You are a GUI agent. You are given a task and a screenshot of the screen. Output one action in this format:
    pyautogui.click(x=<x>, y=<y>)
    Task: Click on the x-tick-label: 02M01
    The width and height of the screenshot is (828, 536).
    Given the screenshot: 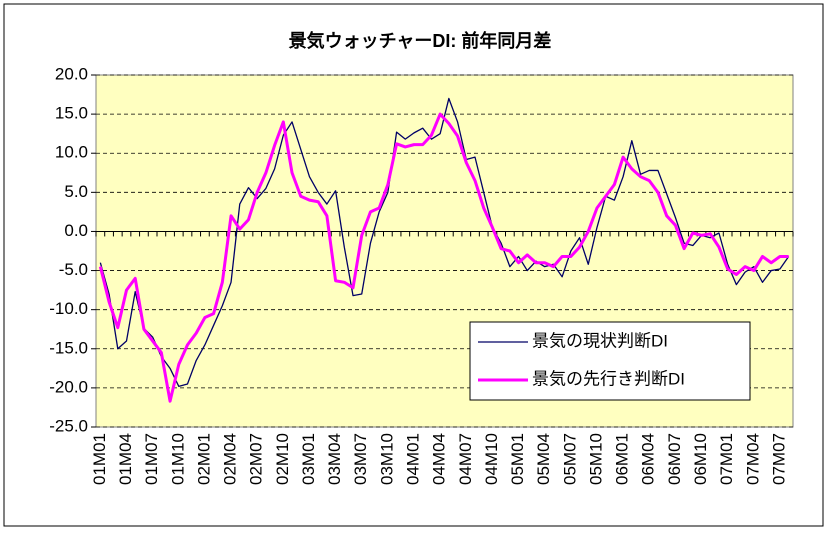 What is the action you would take?
    pyautogui.click(x=203, y=459)
    